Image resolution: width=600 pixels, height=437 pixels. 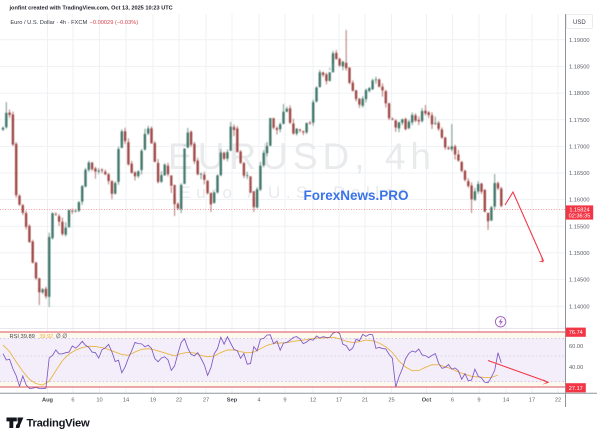 What do you see at coordinates (114, 23) in the screenshot?
I see `svg-text: −0.00029 (−0.03%)` at bounding box center [114, 23].